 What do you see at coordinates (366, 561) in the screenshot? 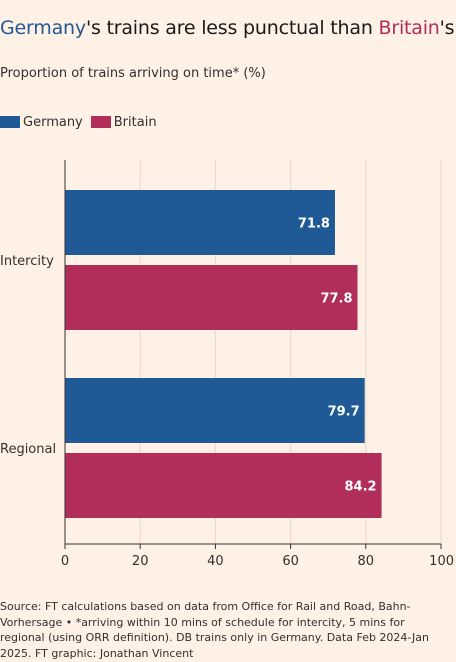
I see `x-tick-label-80: 80` at bounding box center [366, 561].